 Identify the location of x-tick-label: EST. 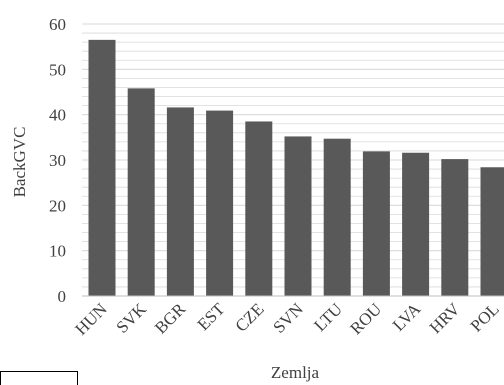
(211, 316).